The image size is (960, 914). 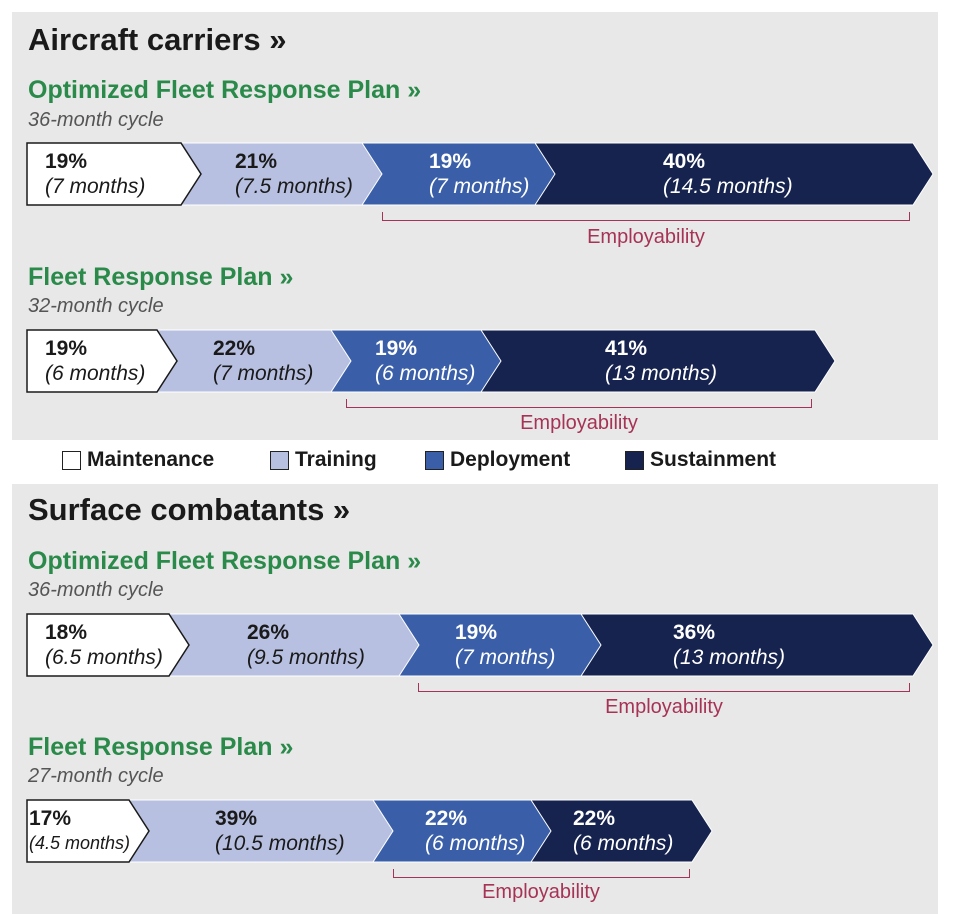 What do you see at coordinates (684, 161) in the screenshot?
I see `phase-percent: 40%` at bounding box center [684, 161].